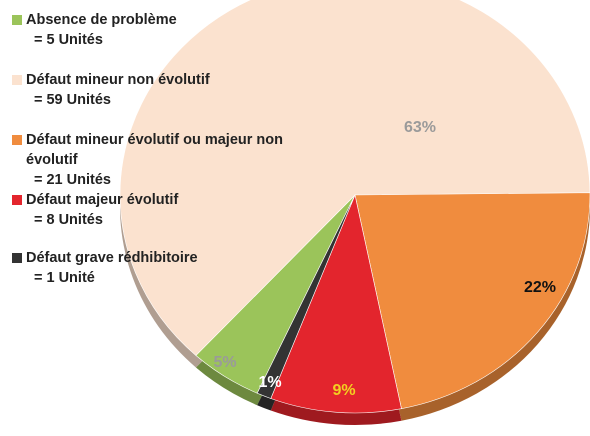 This screenshot has width=590, height=436. I want to click on legend-label: Absence de problème, so click(101, 20).